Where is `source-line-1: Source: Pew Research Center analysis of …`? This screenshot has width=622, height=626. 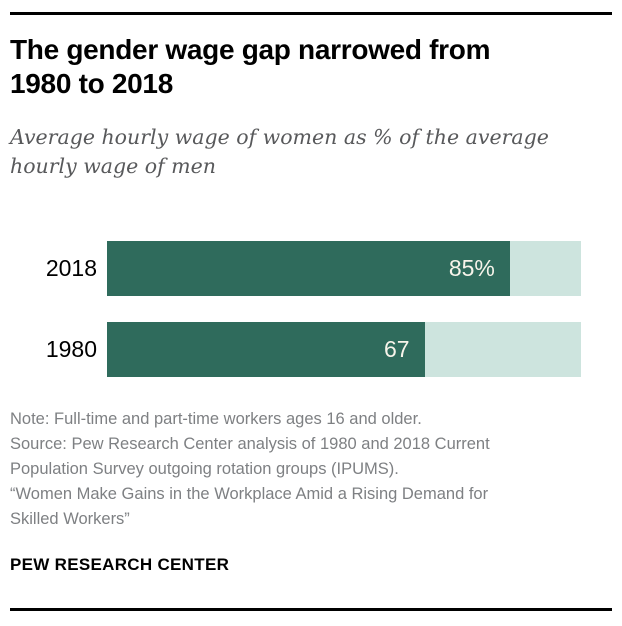
source-line-1: Source: Pew Research Center analysis of … is located at coordinates (250, 444).